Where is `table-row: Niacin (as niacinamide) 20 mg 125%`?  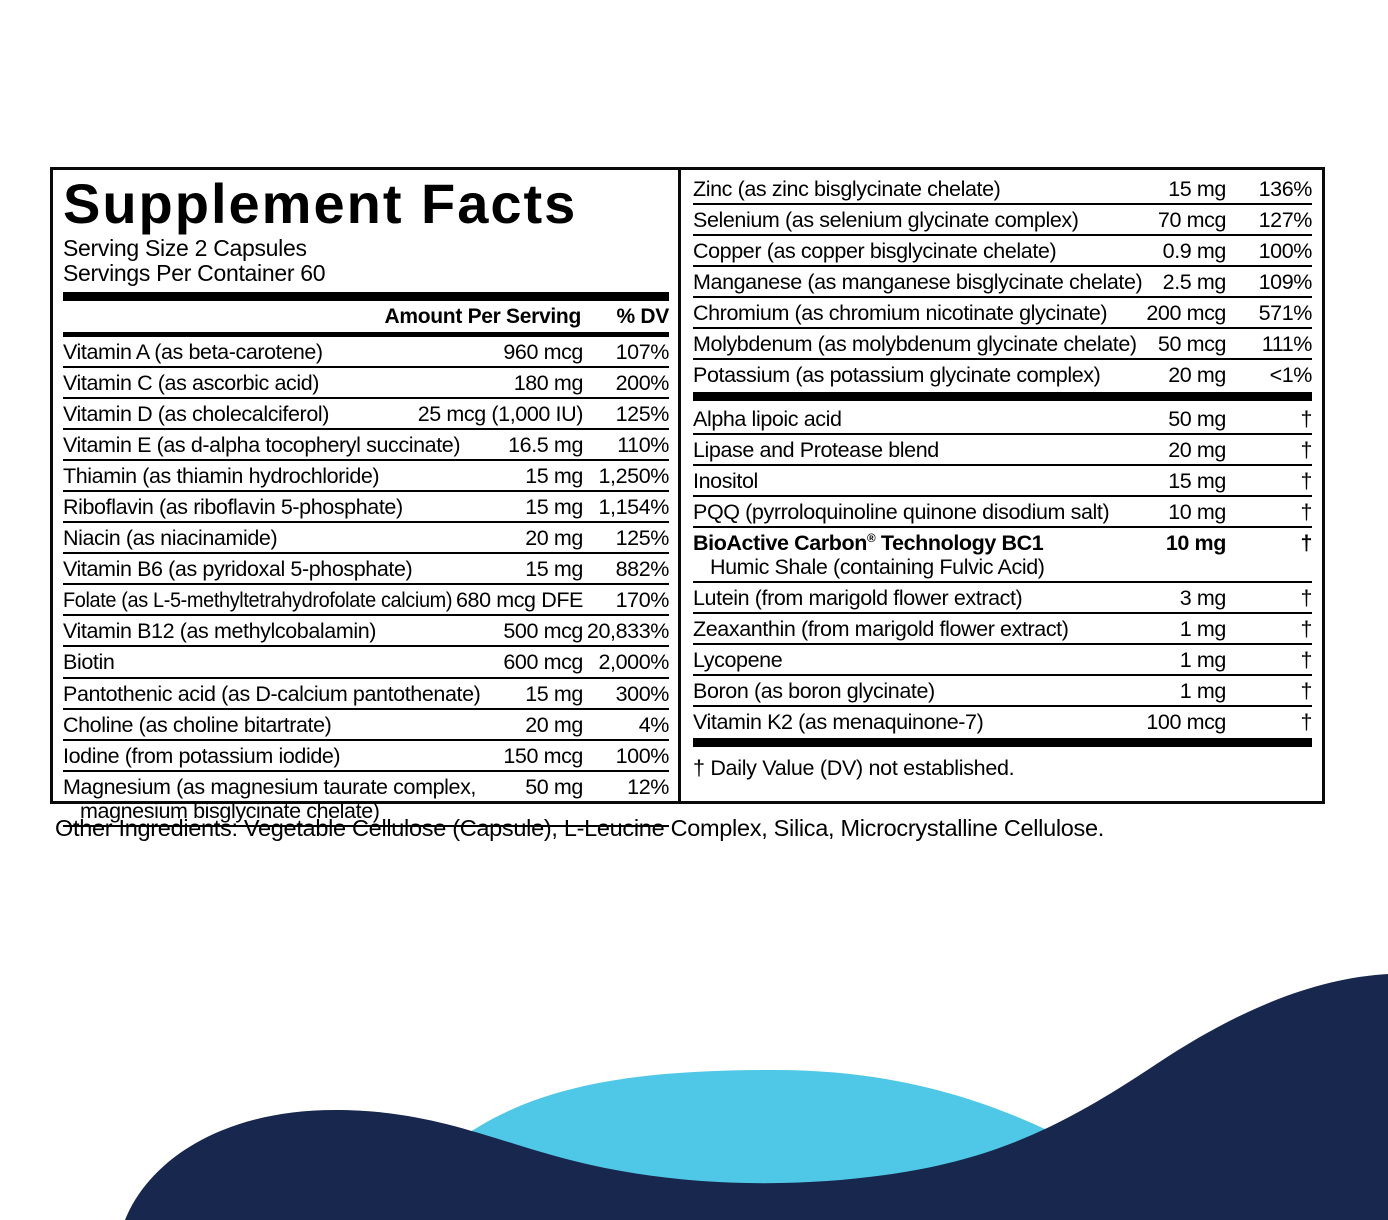 table-row: Niacin (as niacinamide) 20 mg 125% is located at coordinates (366, 539).